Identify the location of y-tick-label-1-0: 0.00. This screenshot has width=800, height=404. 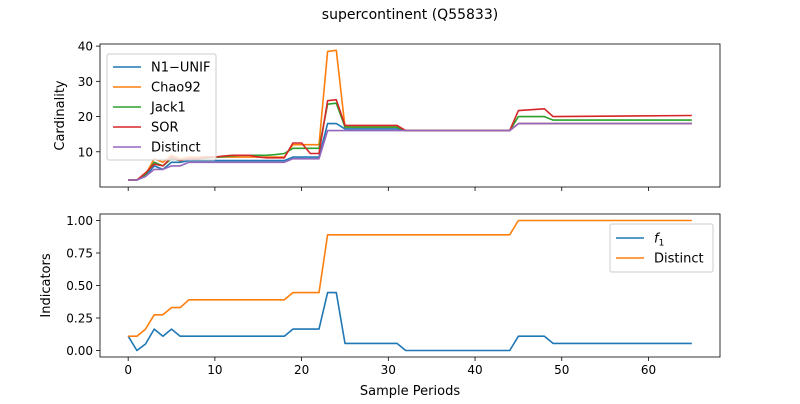
(79, 351).